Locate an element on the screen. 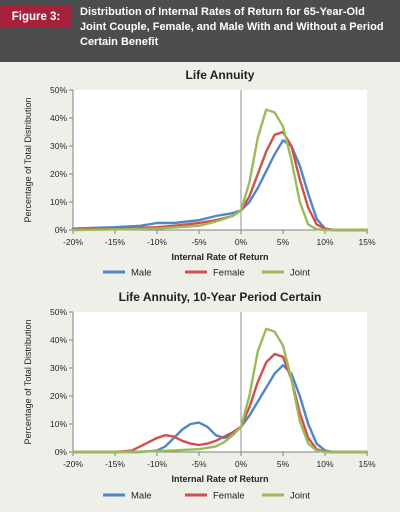 The width and height of the screenshot is (400, 512). chart-title: Life Annuity, 10-Year Period Certain is located at coordinates (220, 297).